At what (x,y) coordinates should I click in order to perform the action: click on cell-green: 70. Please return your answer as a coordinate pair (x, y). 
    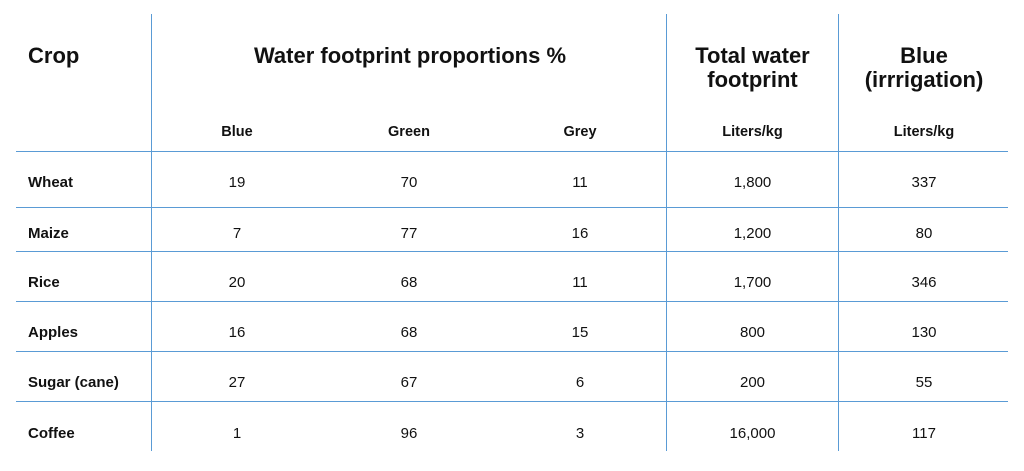
    Looking at the image, I should click on (409, 182).